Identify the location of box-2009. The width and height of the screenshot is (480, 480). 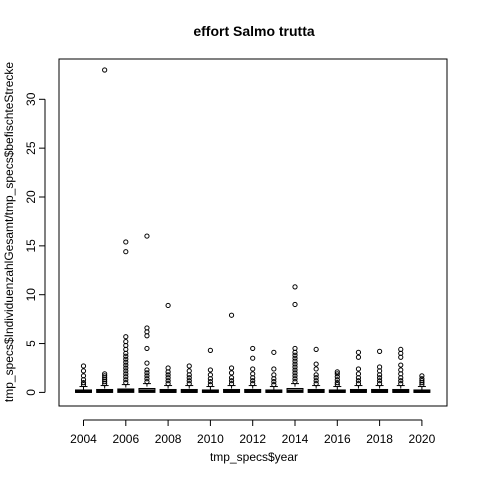
(189, 378).